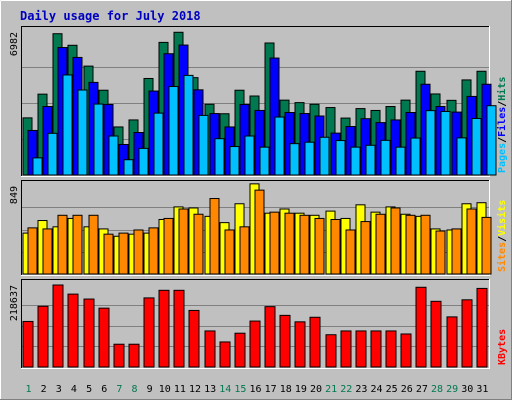  I want to click on day-label: 12, so click(195, 389).